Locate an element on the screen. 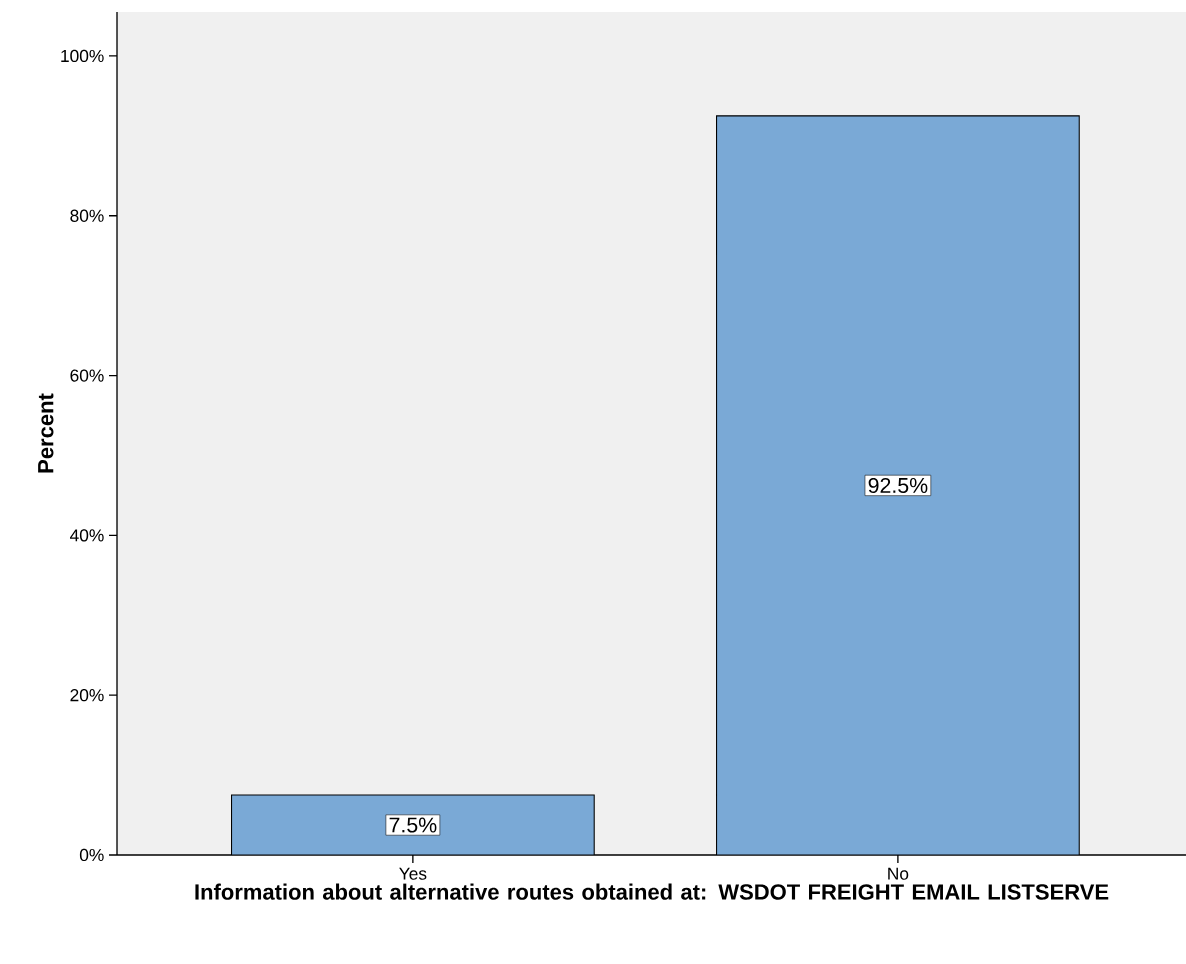  y-tick-label: 20% is located at coordinates (87, 695).